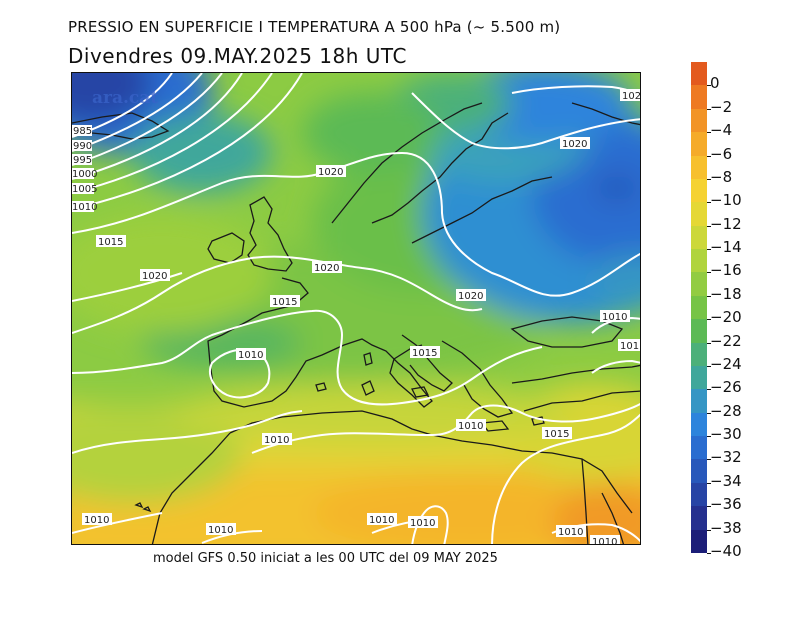 The height and width of the screenshot is (617, 800). I want to click on svg-text: 1005, so click(84, 189).